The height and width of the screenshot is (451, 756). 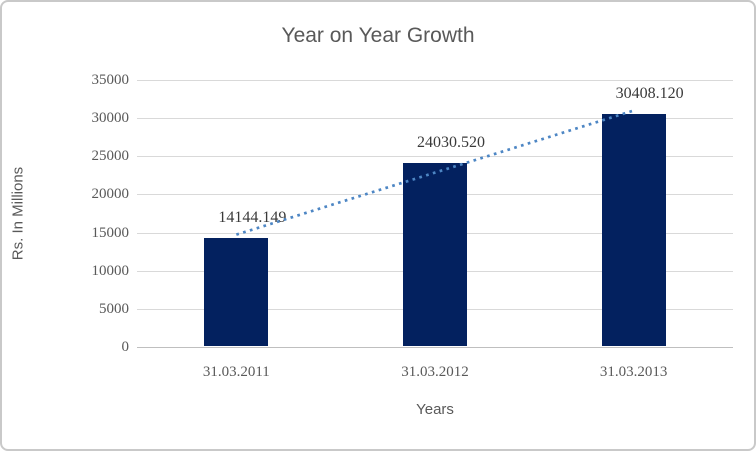 What do you see at coordinates (451, 142) in the screenshot?
I see `data-label: 24030.520` at bounding box center [451, 142].